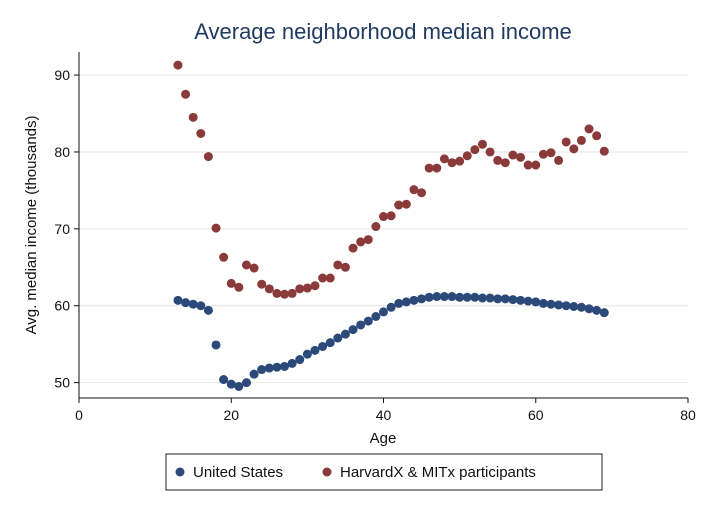  What do you see at coordinates (384, 415) in the screenshot?
I see `x-tick-label: 40` at bounding box center [384, 415].